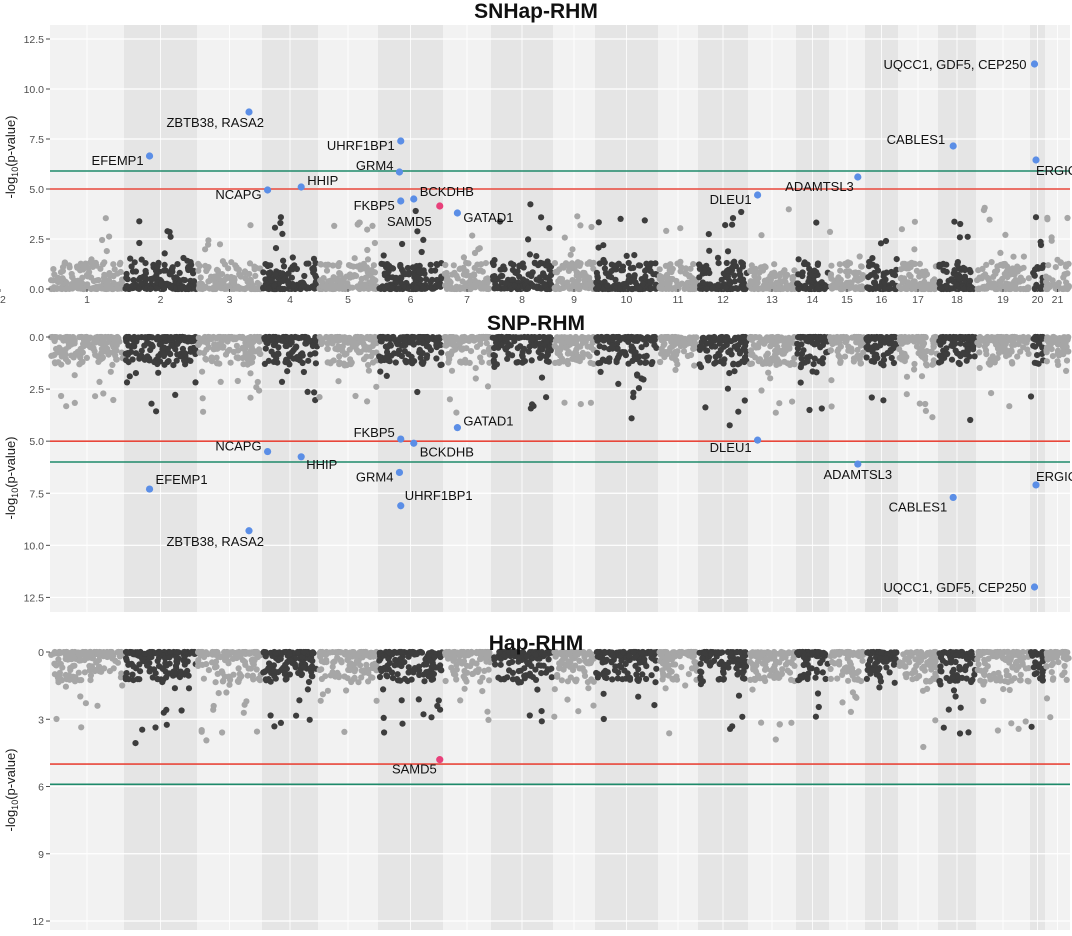 Image resolution: width=1072 pixels, height=936 pixels. I want to click on gene-label: UQCC1, GDF5, CEP250, so click(954, 587).